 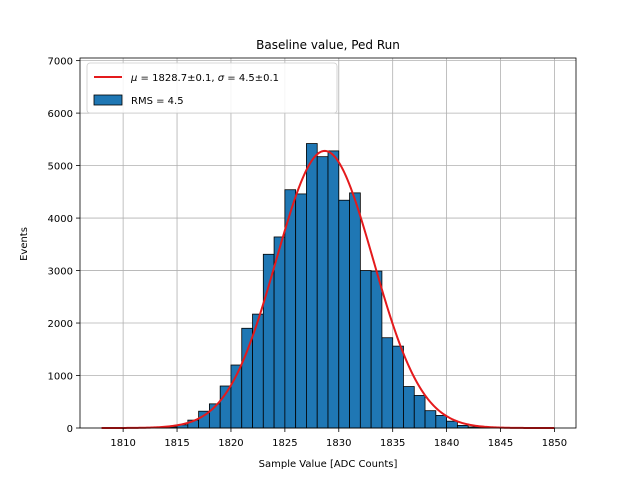 I want to click on x-tick-label: 1845, so click(x=500, y=443).